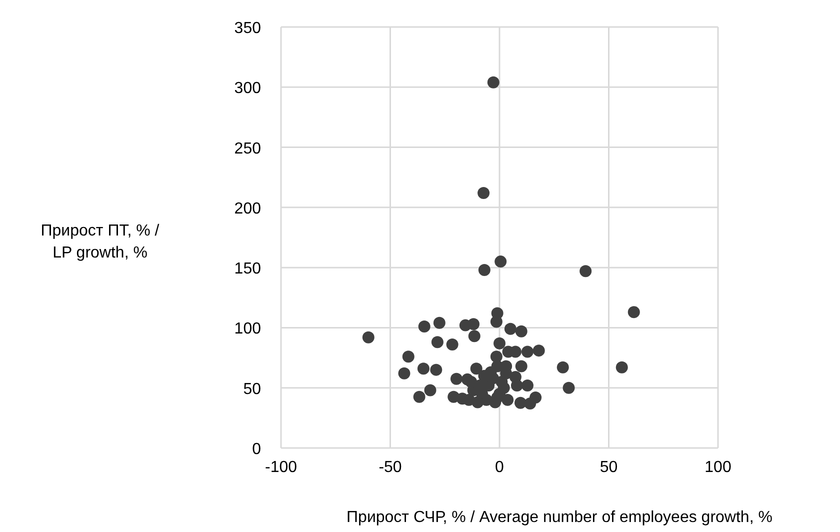  Describe the element at coordinates (499, 467) in the screenshot. I see `x-tick-label: 0` at that location.